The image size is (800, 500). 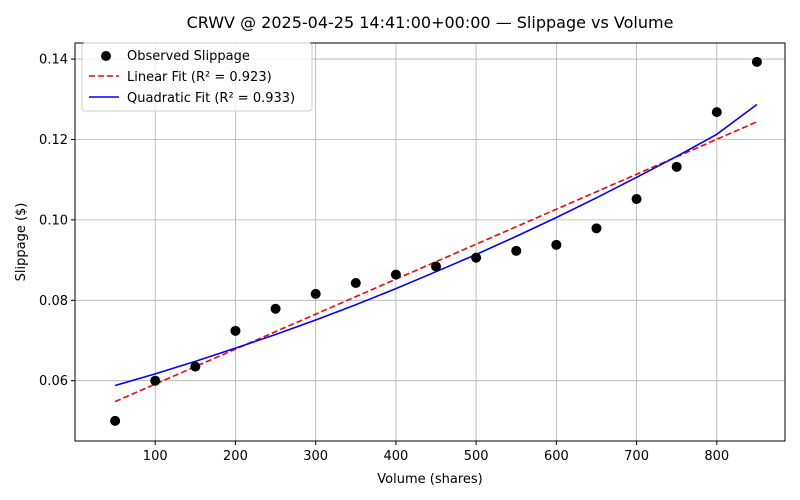 I want to click on legend-frame, so click(x=197, y=77).